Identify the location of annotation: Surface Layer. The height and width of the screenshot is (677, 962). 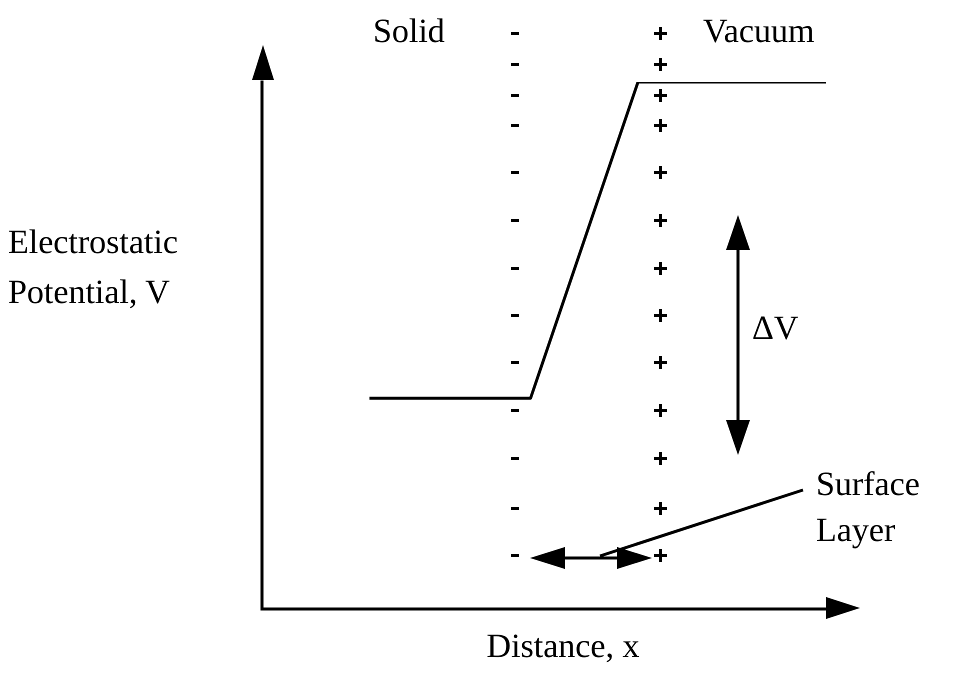
(868, 508).